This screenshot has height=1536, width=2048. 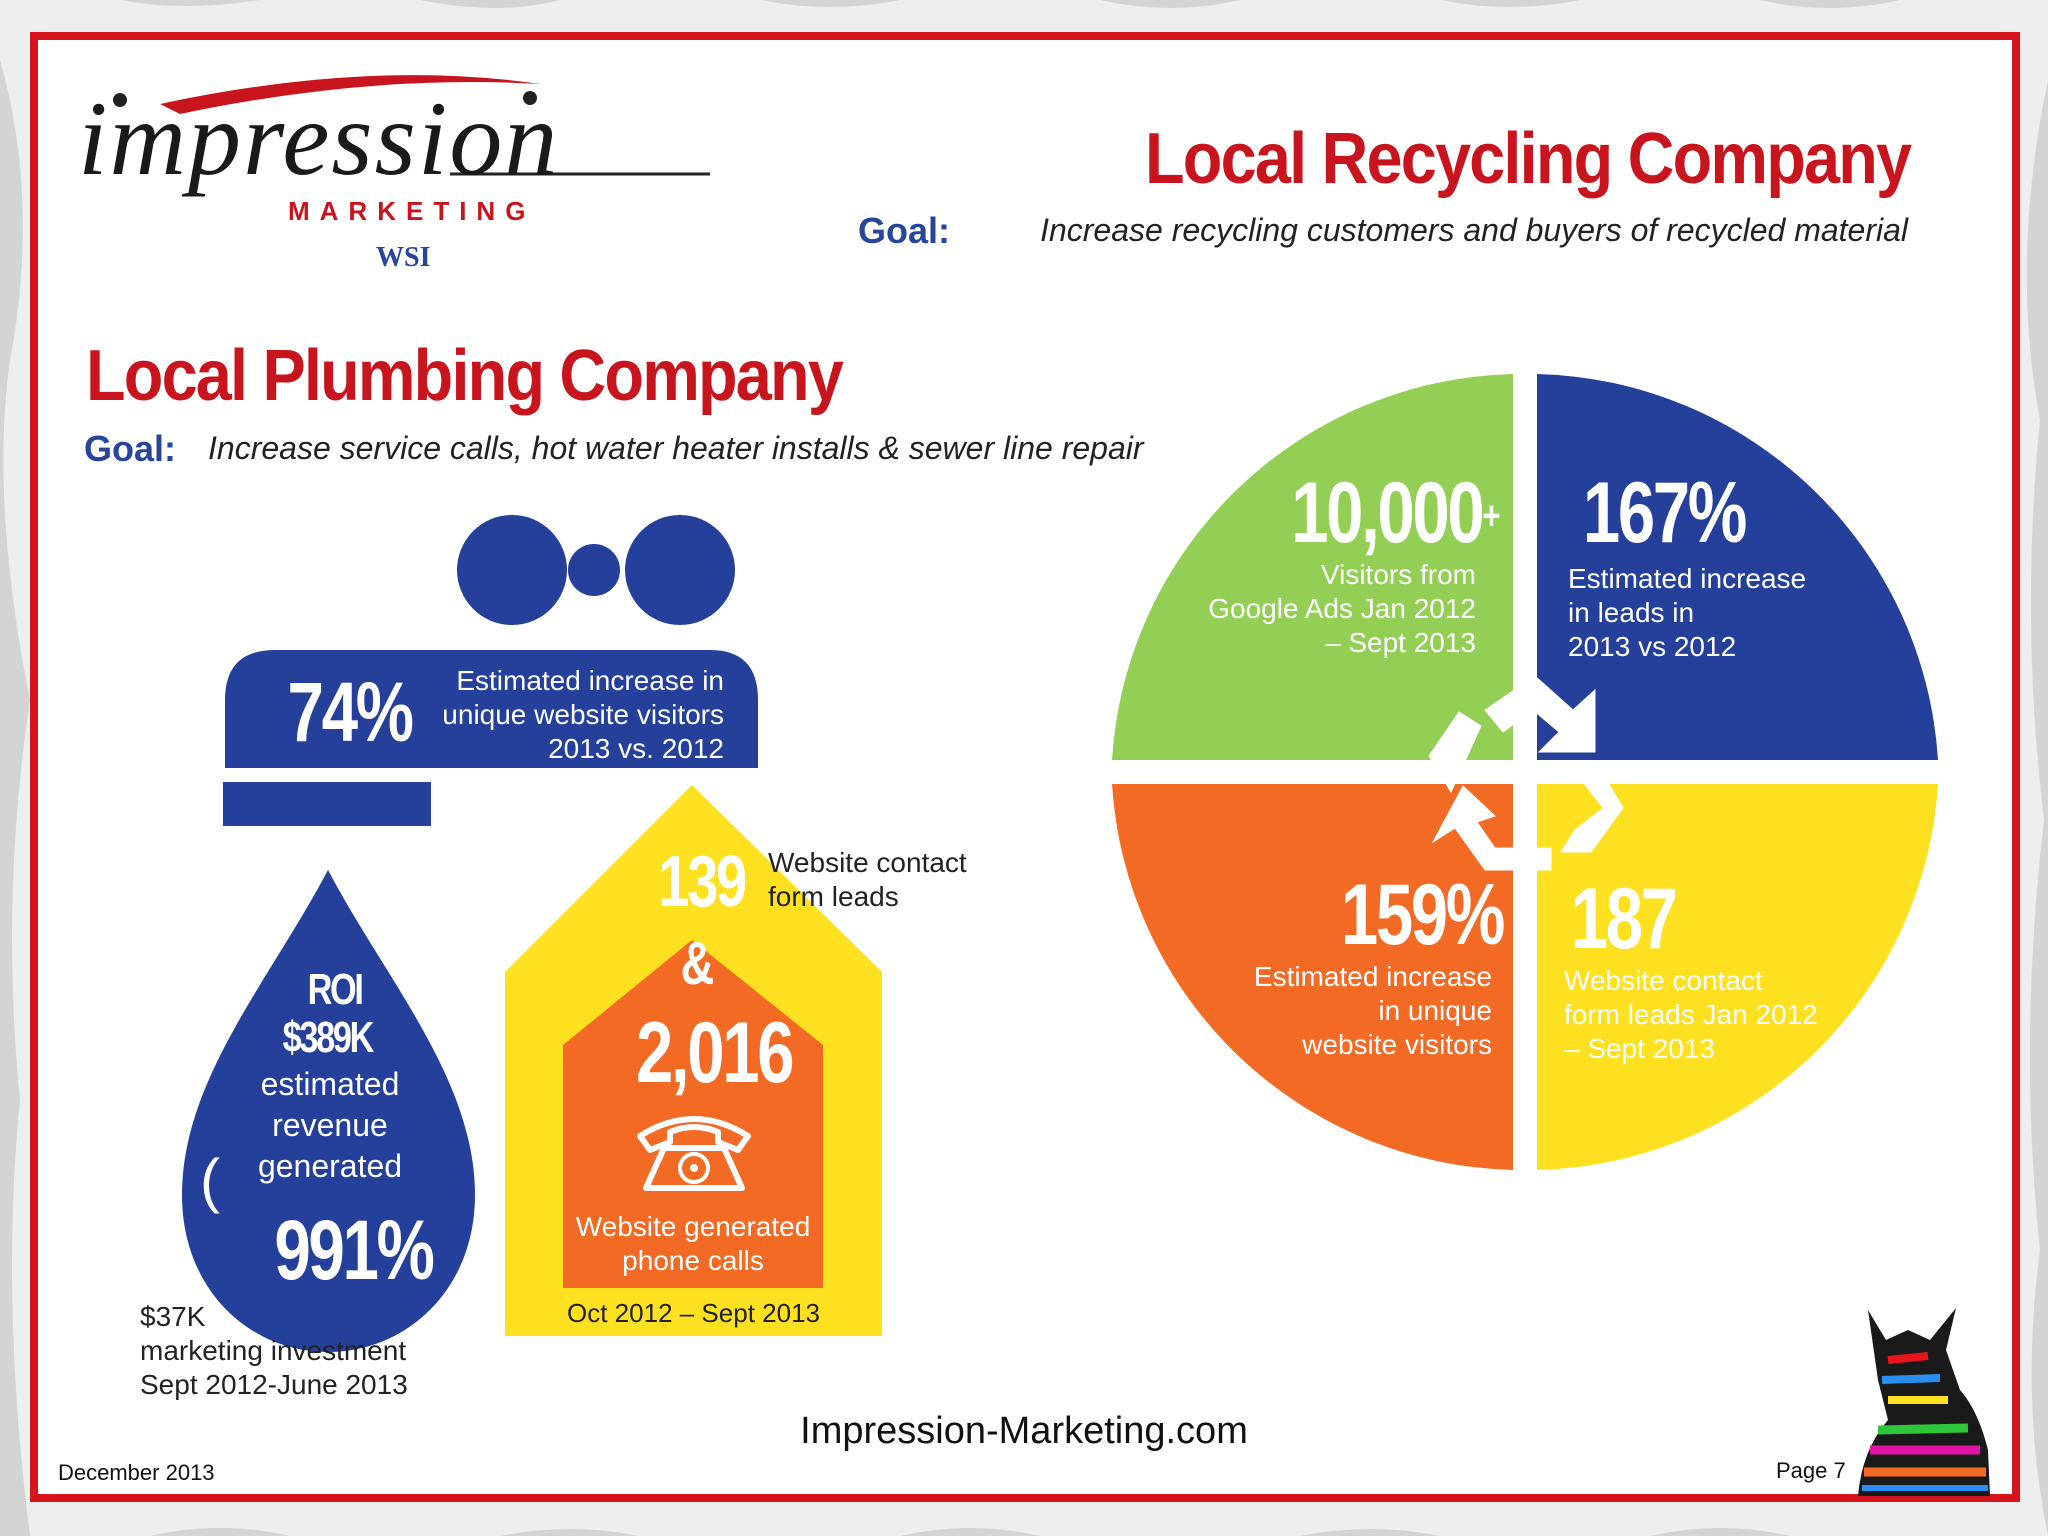 I want to click on impression-marketing-logo, so click(x=411, y=125).